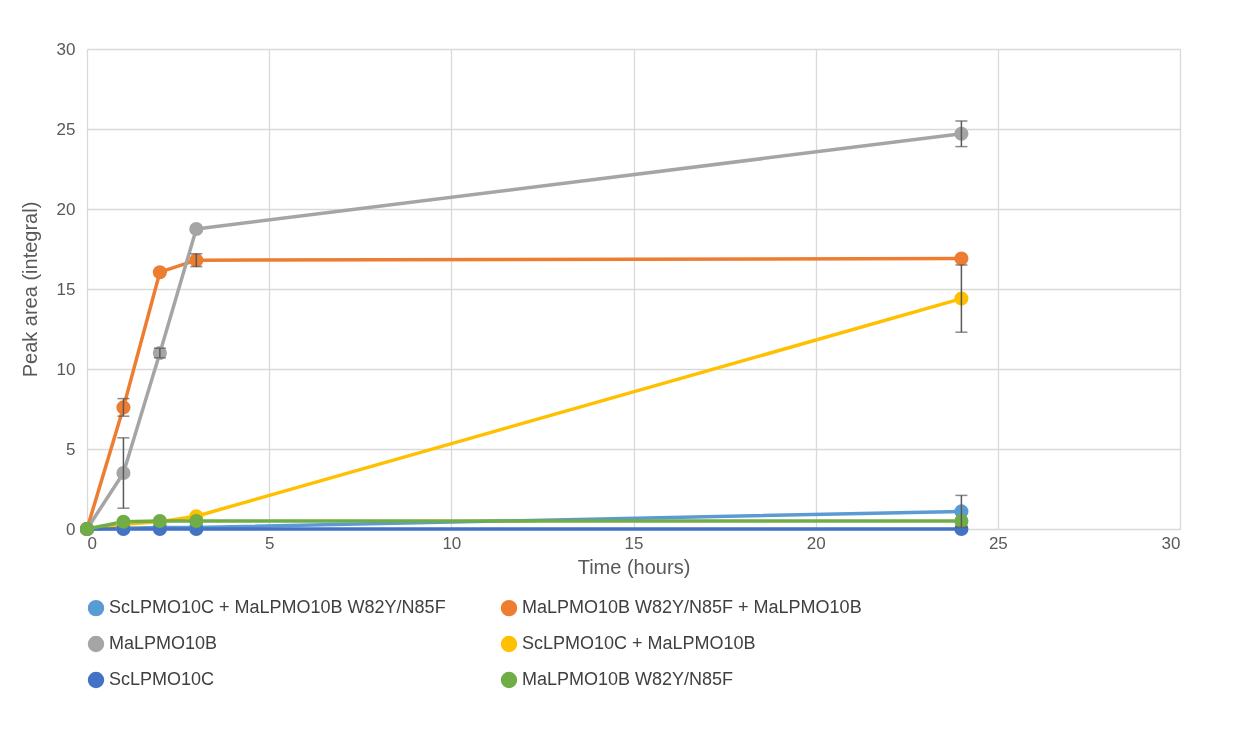 The height and width of the screenshot is (732, 1254). I want to click on legend-label: MaLPMO10B W82Y/N85F, so click(628, 679).